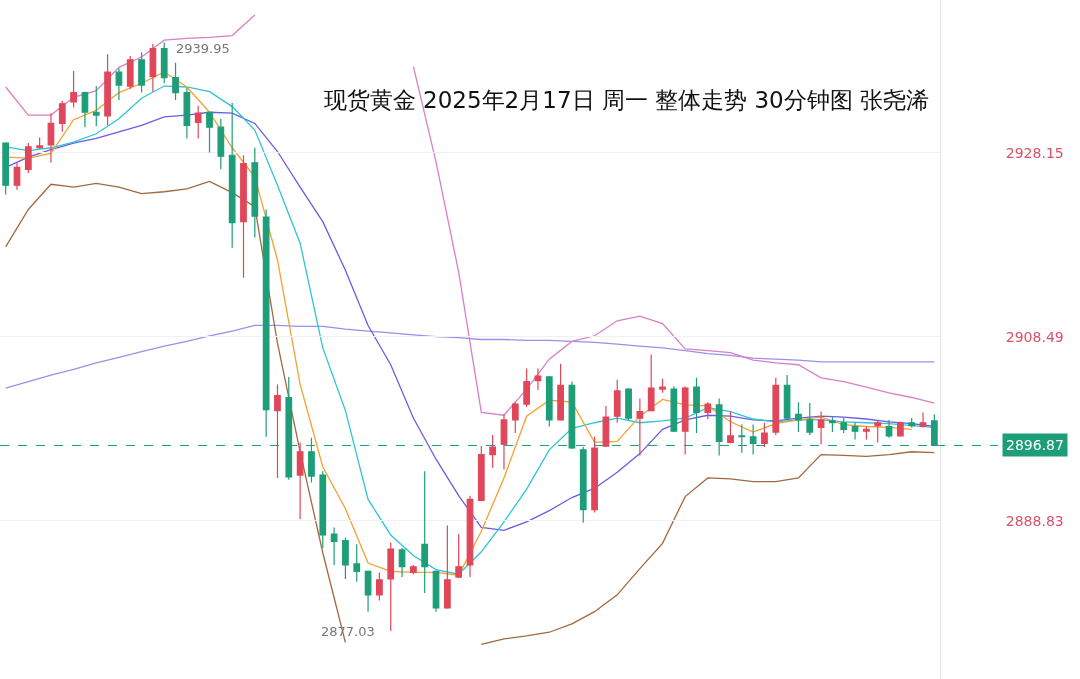  I want to click on text: 现货黄金 2025年2月17日 周一 整体走势 30分钟图 张尧浠, so click(626, 100).